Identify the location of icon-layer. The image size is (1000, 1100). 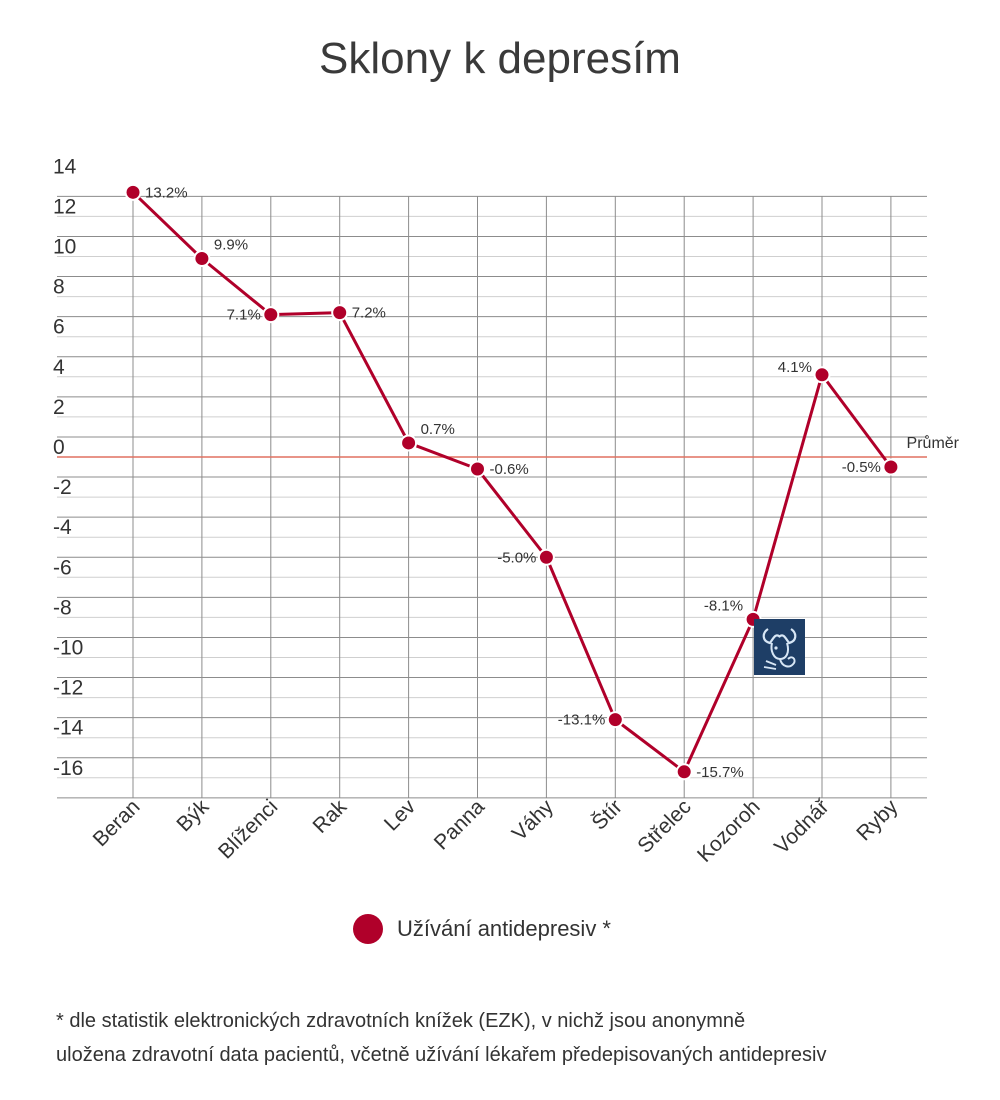
(779, 647).